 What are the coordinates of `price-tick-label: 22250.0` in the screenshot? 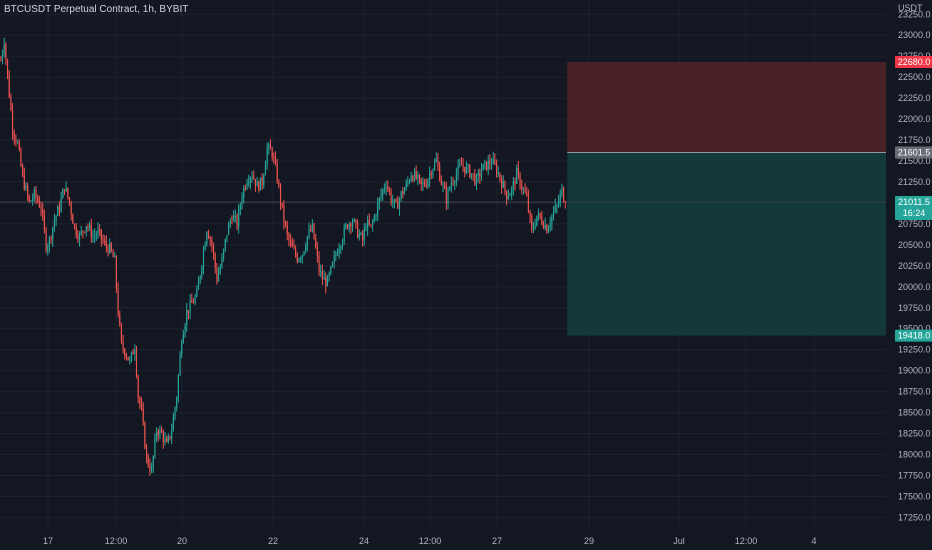 It's located at (914, 98).